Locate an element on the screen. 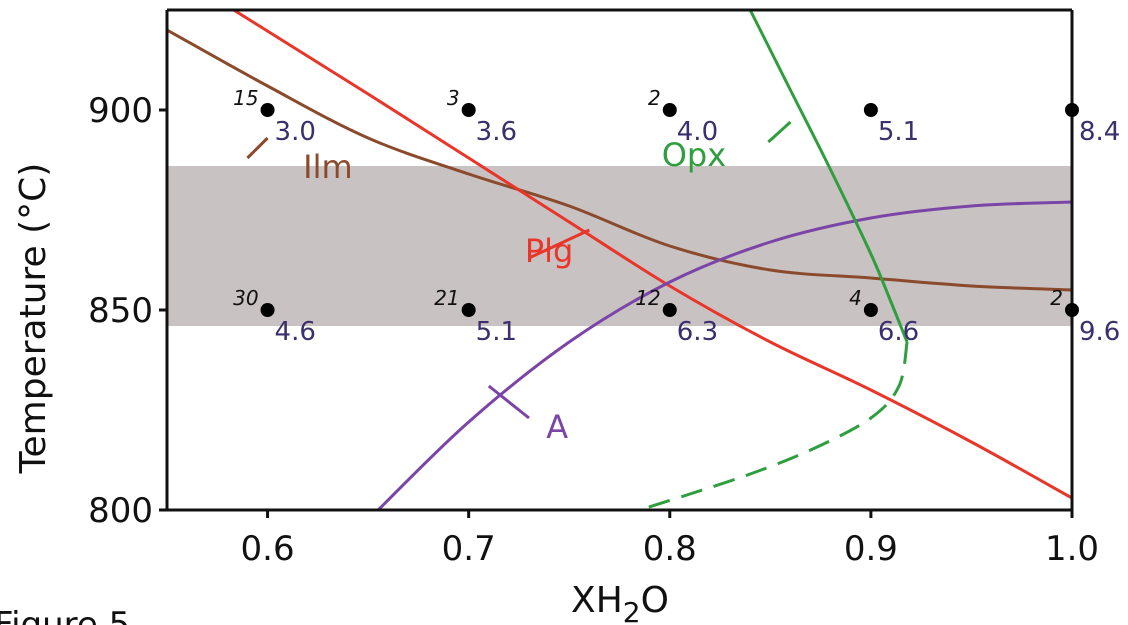 This screenshot has height=625, width=1128. data-point-count-label: 4 is located at coordinates (855, 298).